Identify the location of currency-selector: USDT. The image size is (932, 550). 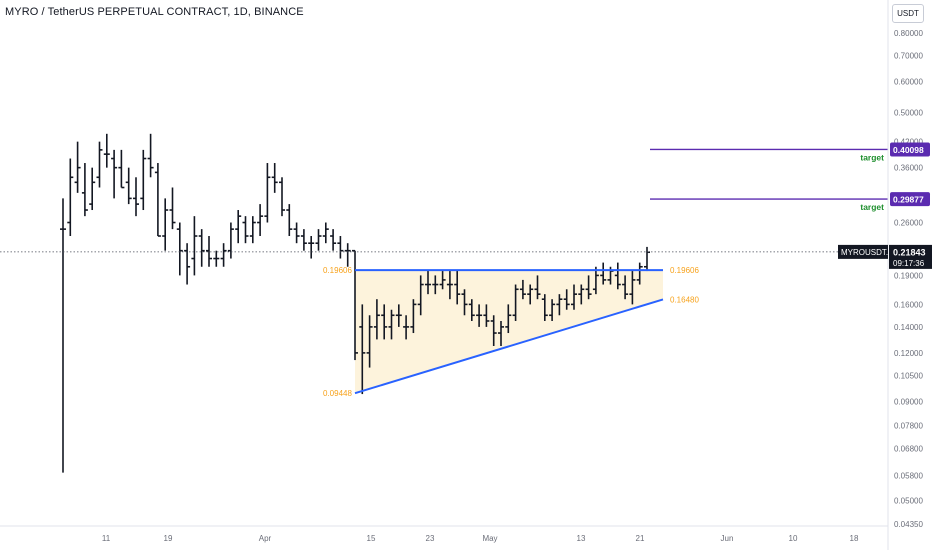
(908, 13).